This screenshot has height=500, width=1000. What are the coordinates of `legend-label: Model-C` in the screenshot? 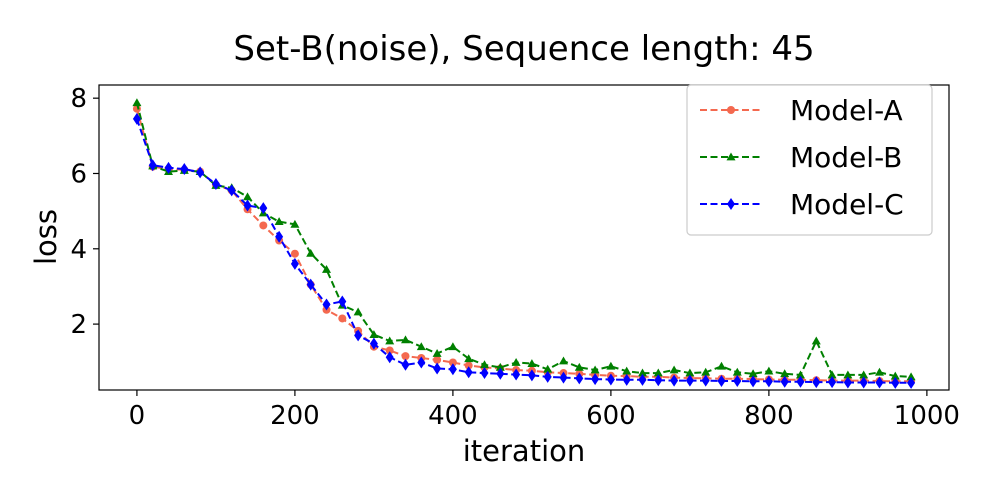 It's located at (847, 204).